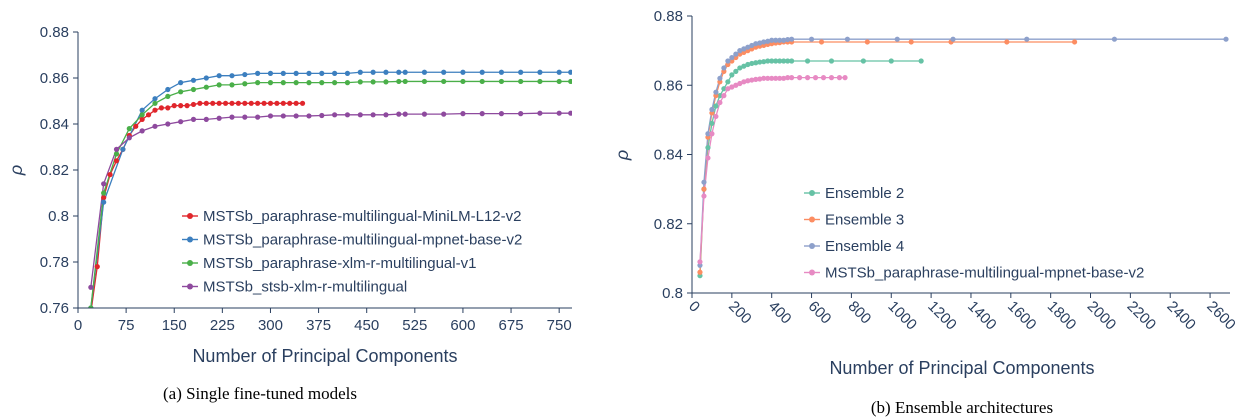 This screenshot has height=418, width=1246. I want to click on chart-a-caption: (a) Single fine-tuned models, so click(260, 393).